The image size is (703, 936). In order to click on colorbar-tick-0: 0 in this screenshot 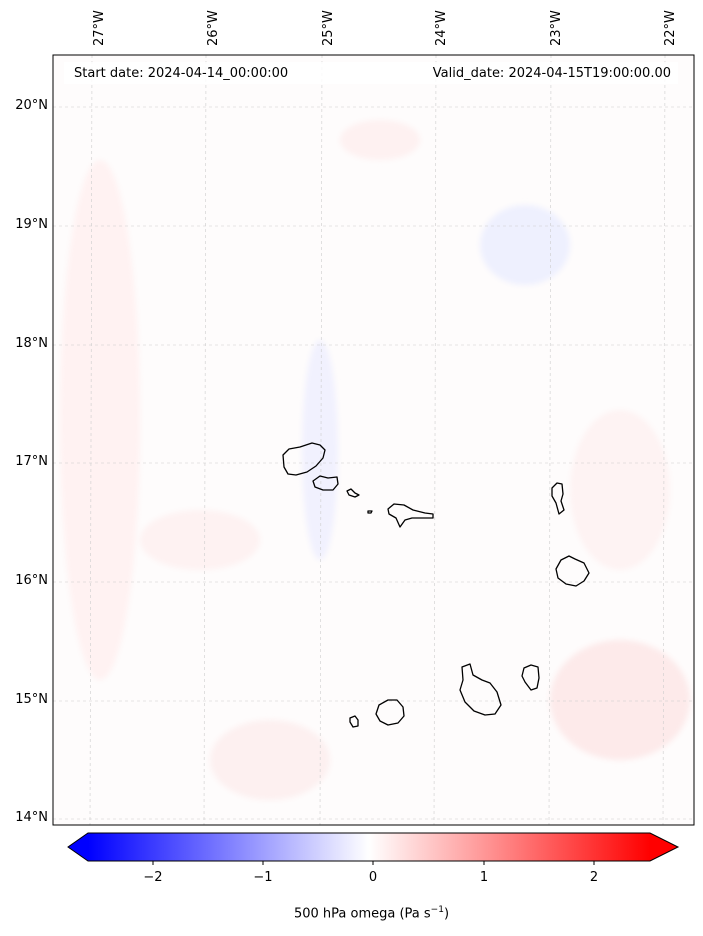, I will do `click(373, 877)`.